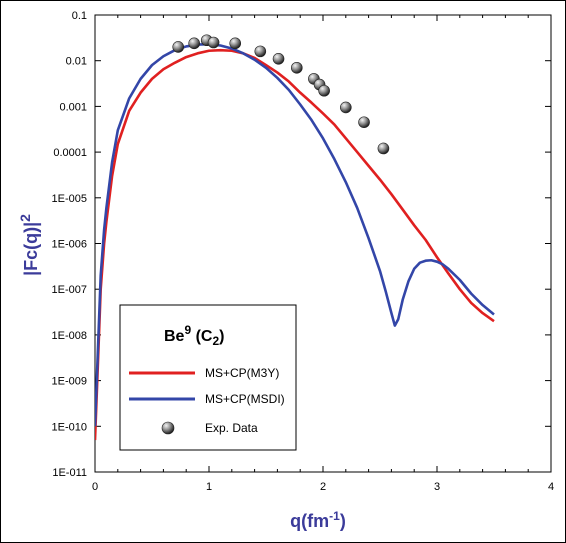 Image resolution: width=566 pixels, height=543 pixels. Describe the element at coordinates (69, 245) in the screenshot. I see `y-tick-label: 1E-006` at that location.